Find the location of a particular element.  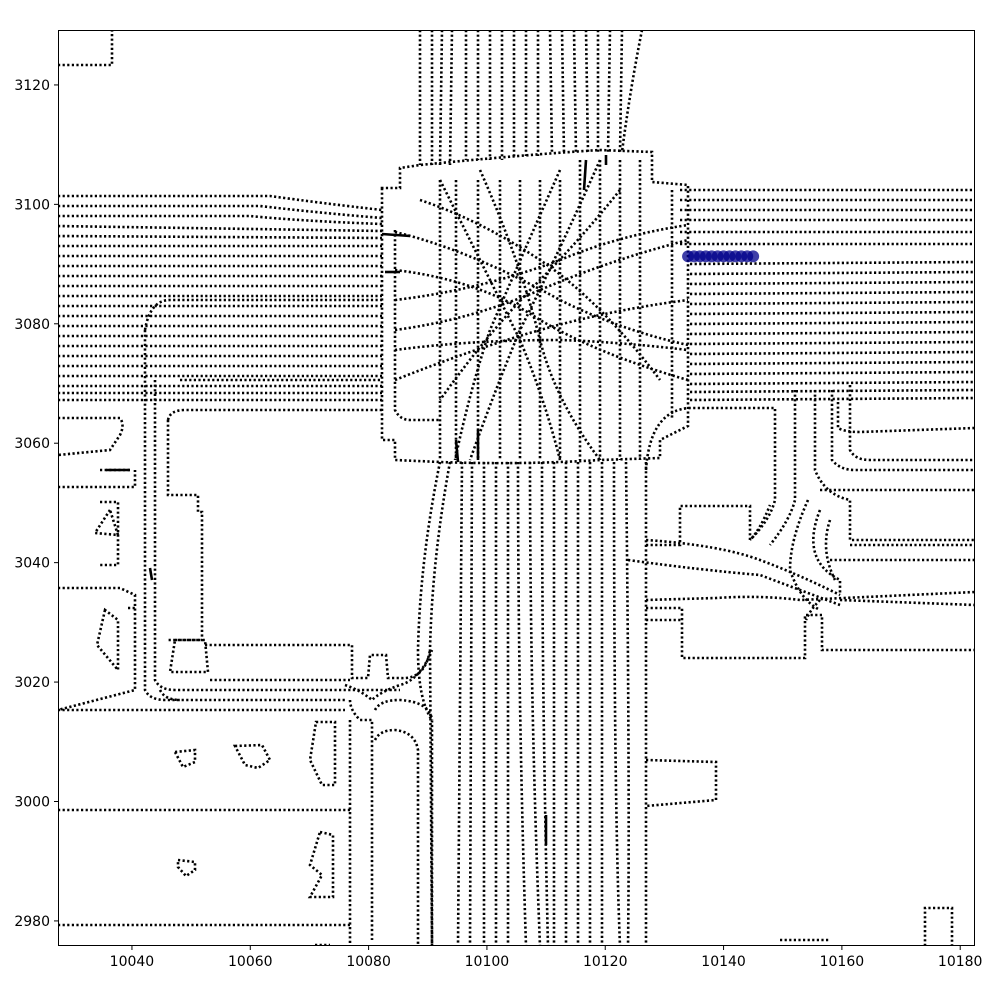

y-tick-label: 3000 is located at coordinates (32, 802).